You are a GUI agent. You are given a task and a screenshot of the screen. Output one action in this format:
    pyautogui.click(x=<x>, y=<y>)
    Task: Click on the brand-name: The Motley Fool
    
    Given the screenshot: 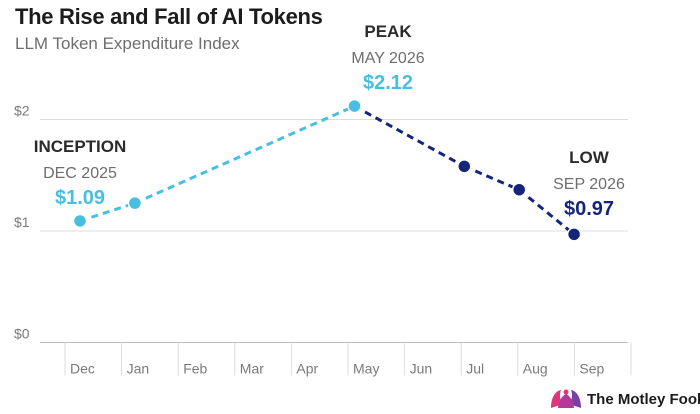 What is the action you would take?
    pyautogui.click(x=643, y=399)
    